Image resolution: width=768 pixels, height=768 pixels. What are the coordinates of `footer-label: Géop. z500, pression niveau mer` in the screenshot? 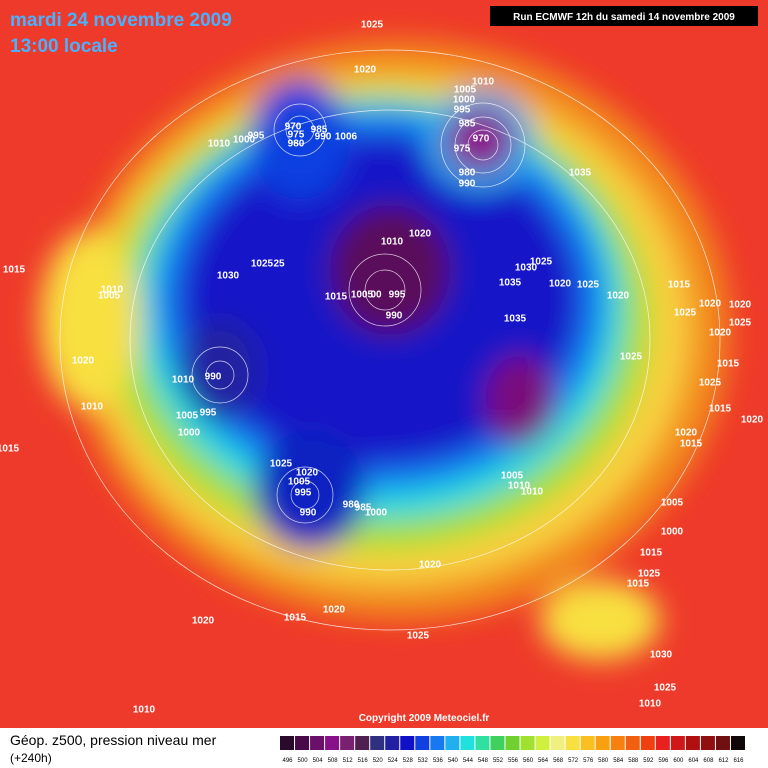 It's located at (113, 740).